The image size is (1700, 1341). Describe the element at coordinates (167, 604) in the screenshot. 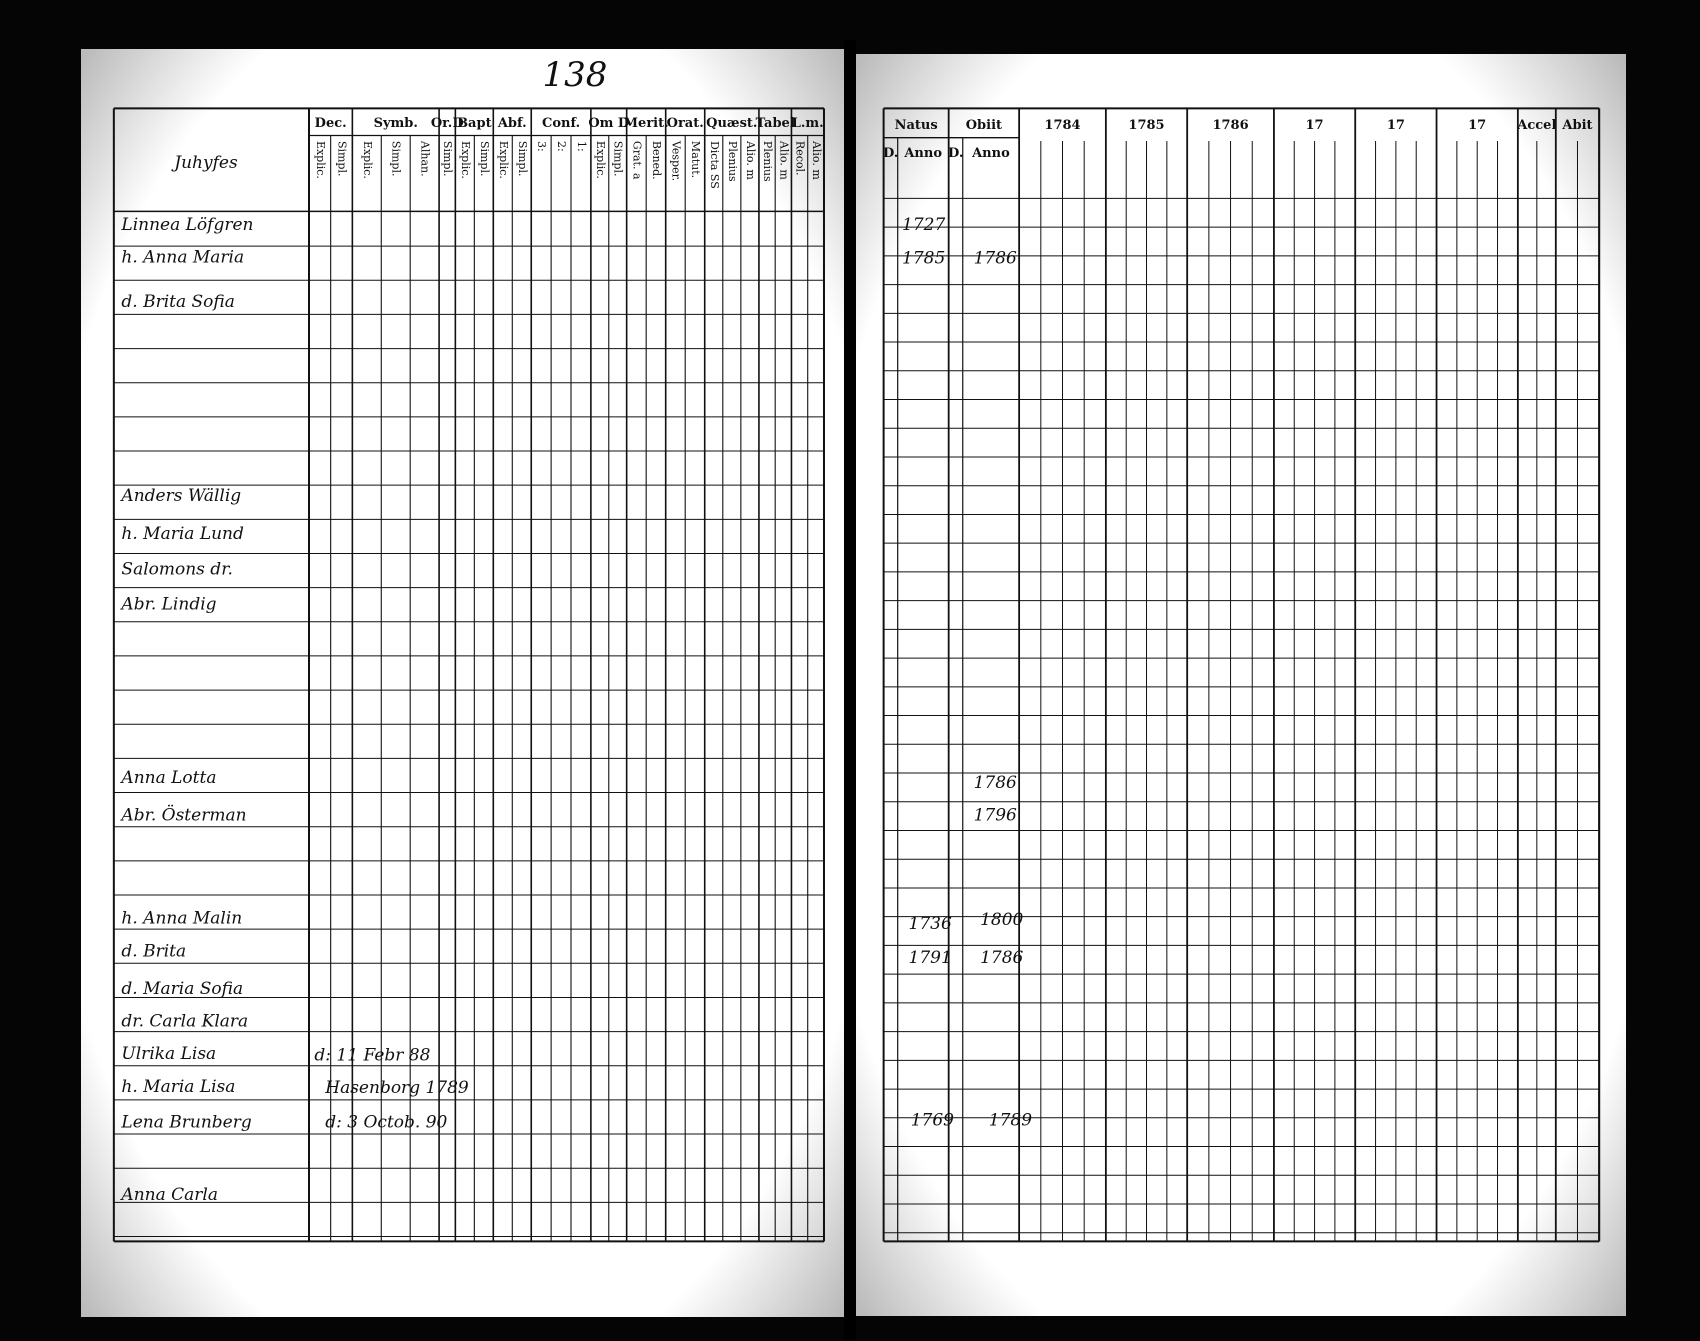

I see `handwritten-name: Abr. Lindig` at that location.